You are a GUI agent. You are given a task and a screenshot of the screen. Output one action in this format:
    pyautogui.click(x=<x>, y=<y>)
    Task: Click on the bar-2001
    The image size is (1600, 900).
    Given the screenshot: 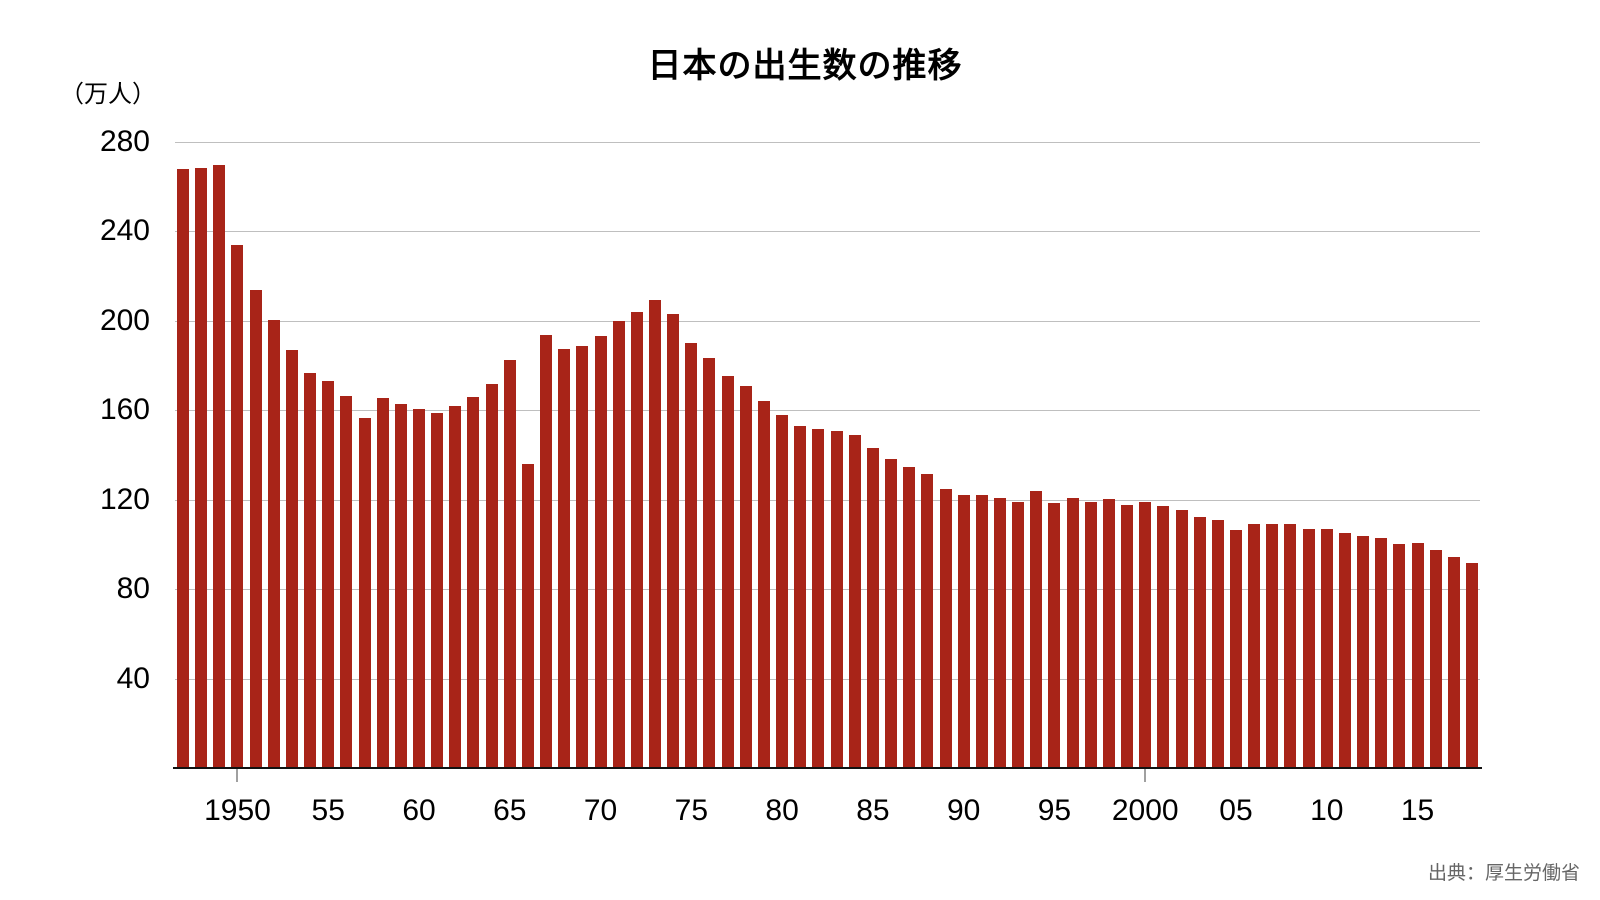 What is the action you would take?
    pyautogui.click(x=1163, y=637)
    